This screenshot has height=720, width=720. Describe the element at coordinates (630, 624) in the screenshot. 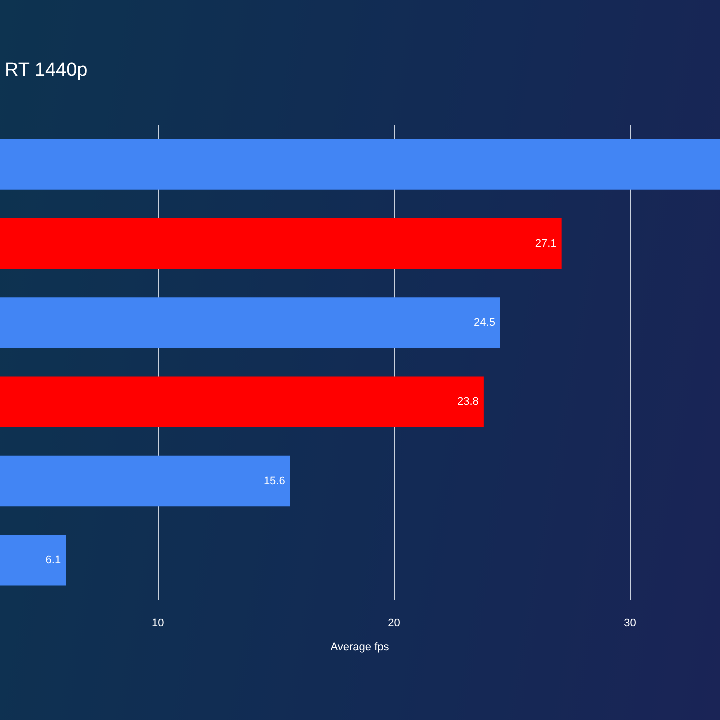

I see `x-tick-label: 30` at that location.